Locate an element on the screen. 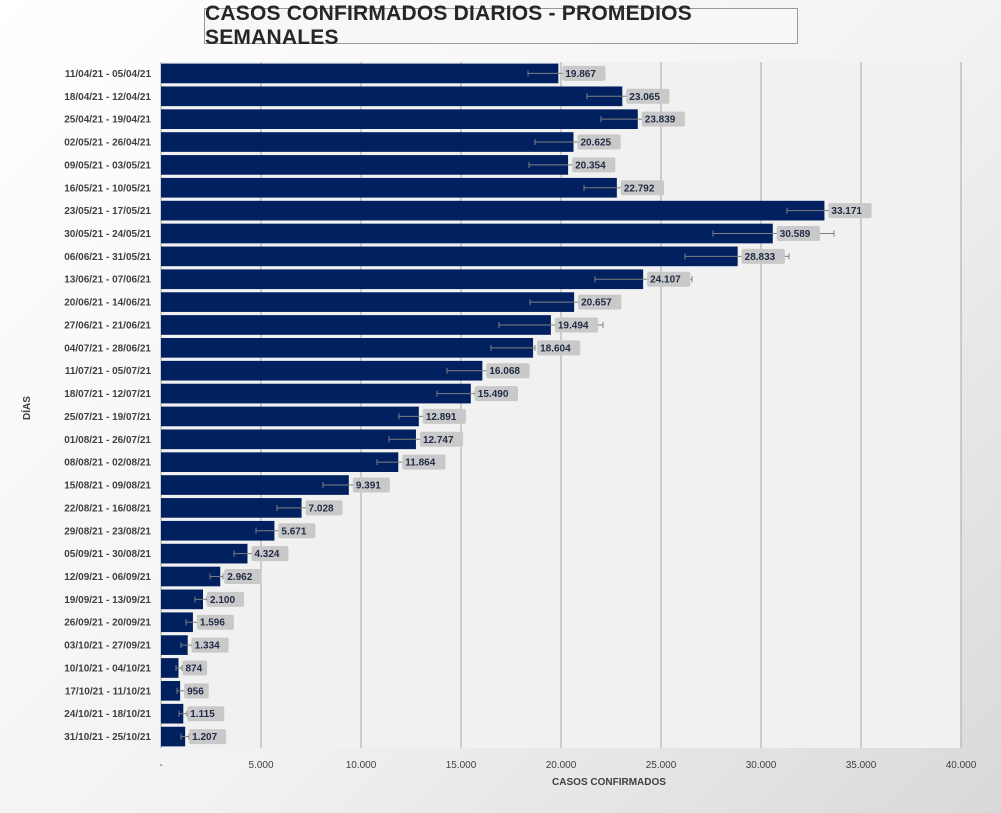 This screenshot has width=1001, height=813. data-label: 19.867 is located at coordinates (580, 74).